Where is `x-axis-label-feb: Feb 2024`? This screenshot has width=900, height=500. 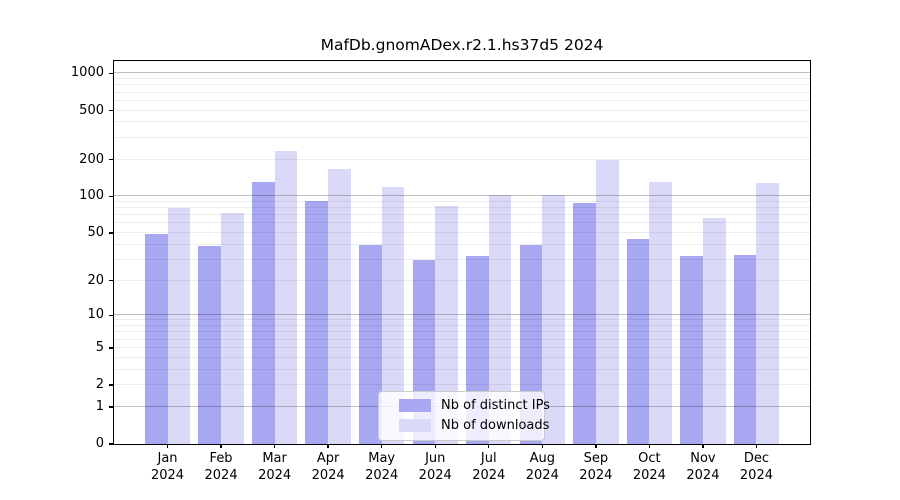
x-axis-label-feb: Feb 2024 is located at coordinates (221, 467).